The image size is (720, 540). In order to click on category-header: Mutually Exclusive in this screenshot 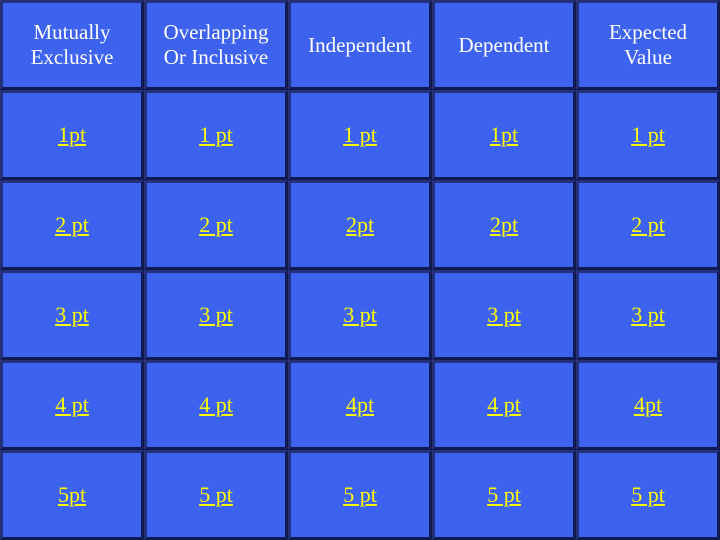, I will do `click(72, 45)`.